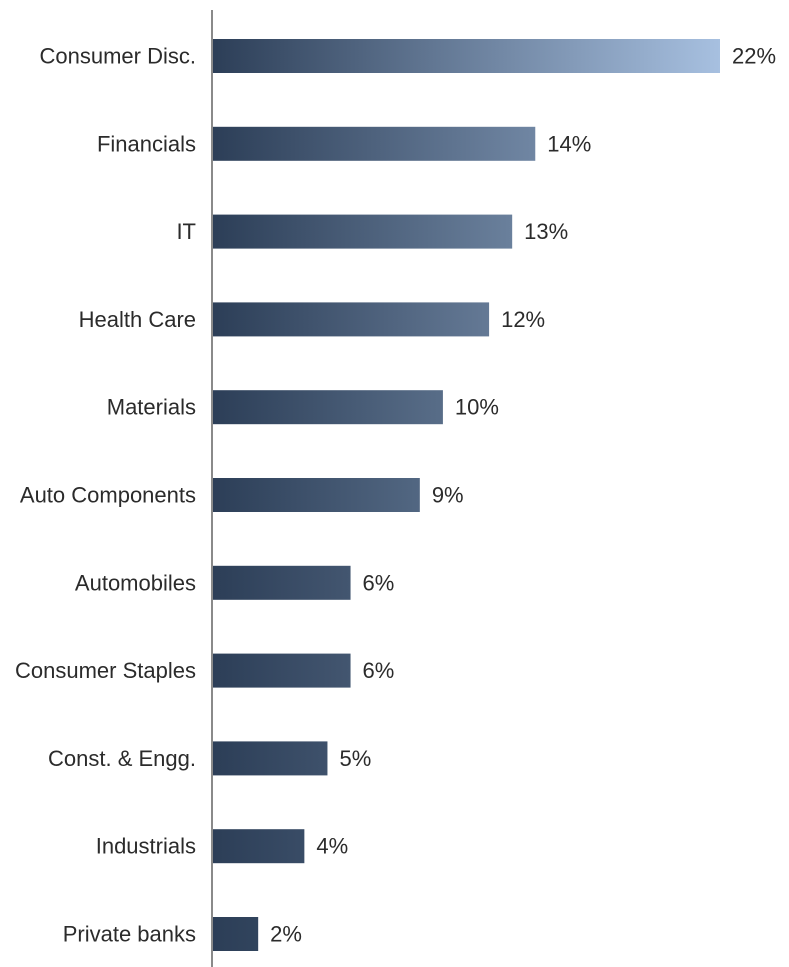 The image size is (789, 967). Describe the element at coordinates (332, 846) in the screenshot. I see `value-label: 4%` at that location.